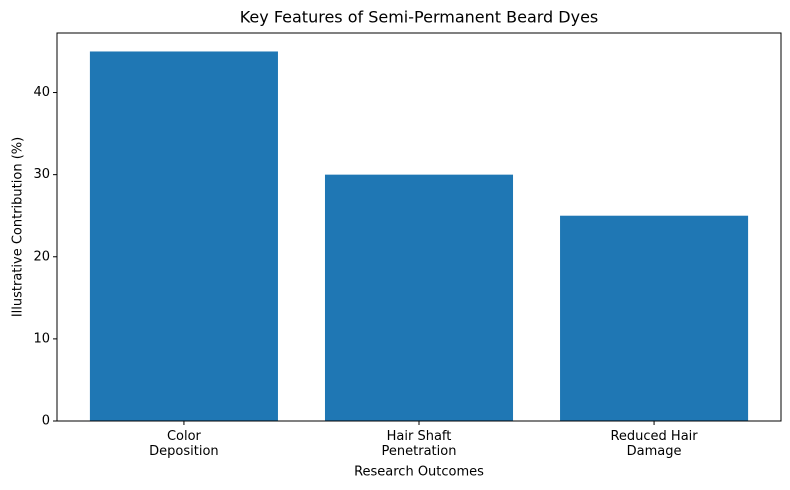  What do you see at coordinates (41, 92) in the screenshot?
I see `y-tick-label: 40` at bounding box center [41, 92].